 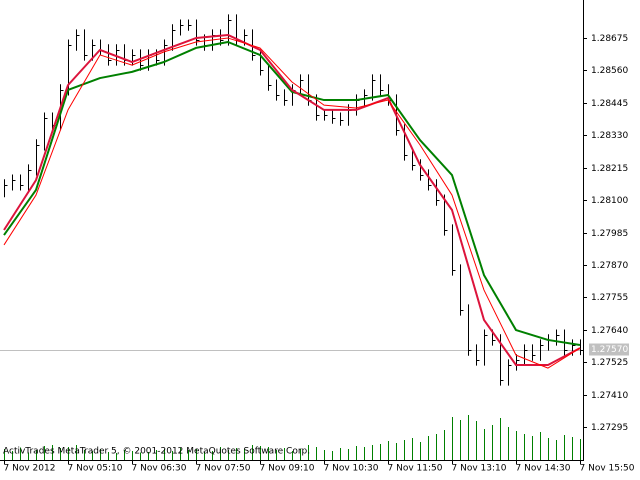 I want to click on last-price-box, so click(x=609, y=349).